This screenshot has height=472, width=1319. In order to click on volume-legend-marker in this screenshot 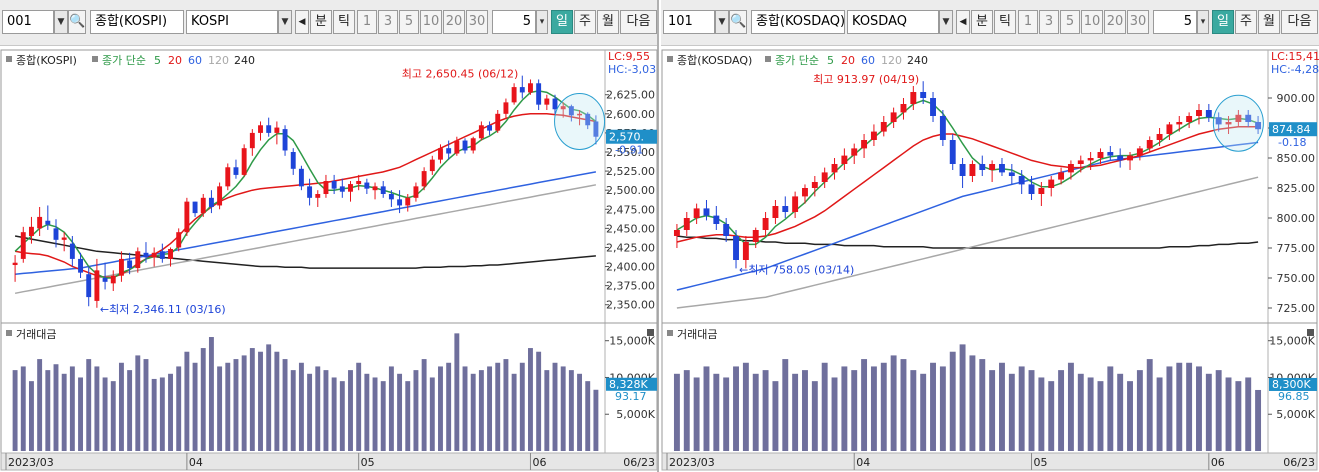, I will do `click(9, 333)`.